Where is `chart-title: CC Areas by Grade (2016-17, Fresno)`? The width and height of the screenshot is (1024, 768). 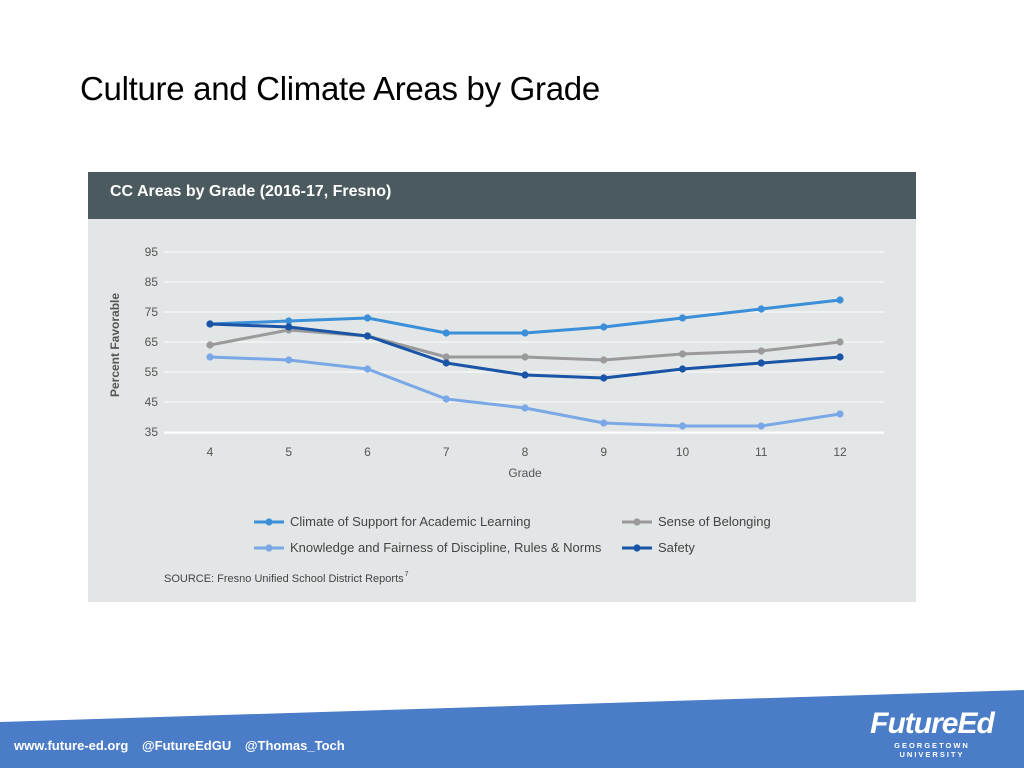
chart-title: CC Areas by Grade (2016-17, Fresno) is located at coordinates (251, 191).